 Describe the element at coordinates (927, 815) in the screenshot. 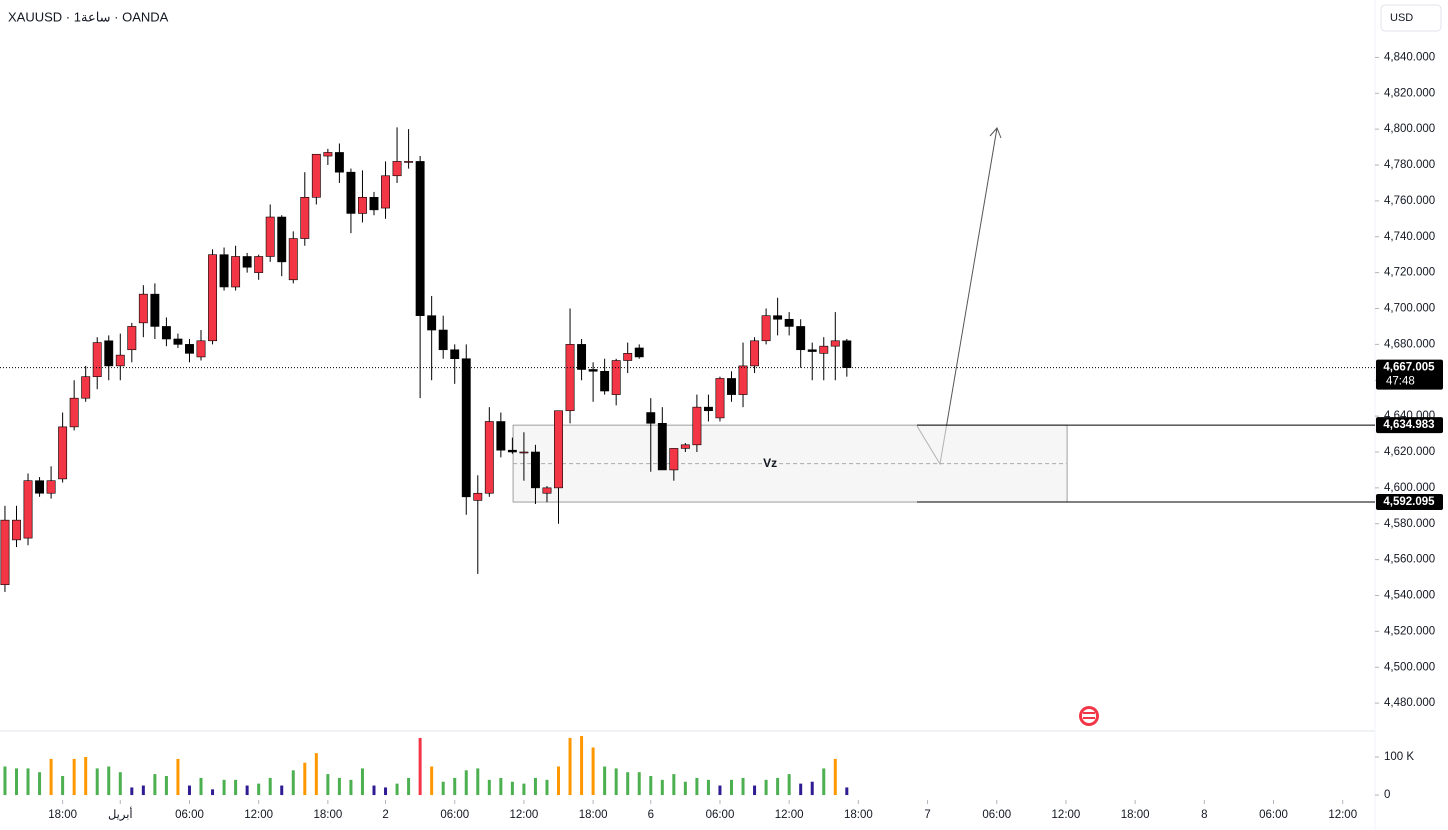

I see `x-tick-label: 7` at that location.